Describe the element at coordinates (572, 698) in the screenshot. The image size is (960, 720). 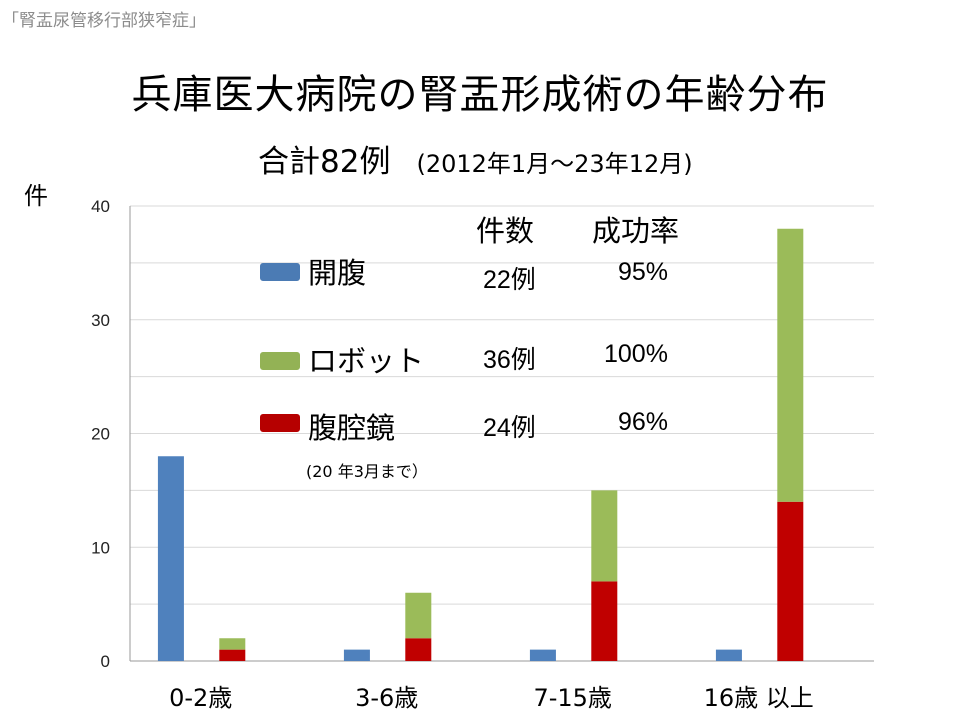
I see `x-tick-label: 7-15歳` at that location.